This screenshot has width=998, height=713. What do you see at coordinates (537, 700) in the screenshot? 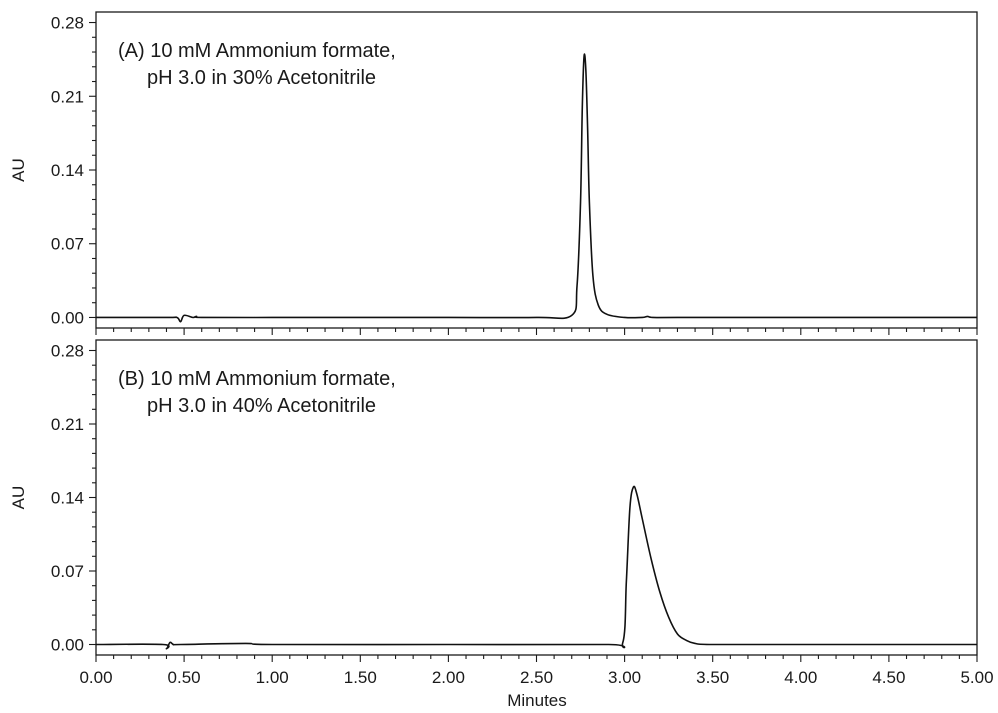
I see `x-axis-title: Minutes` at bounding box center [537, 700].